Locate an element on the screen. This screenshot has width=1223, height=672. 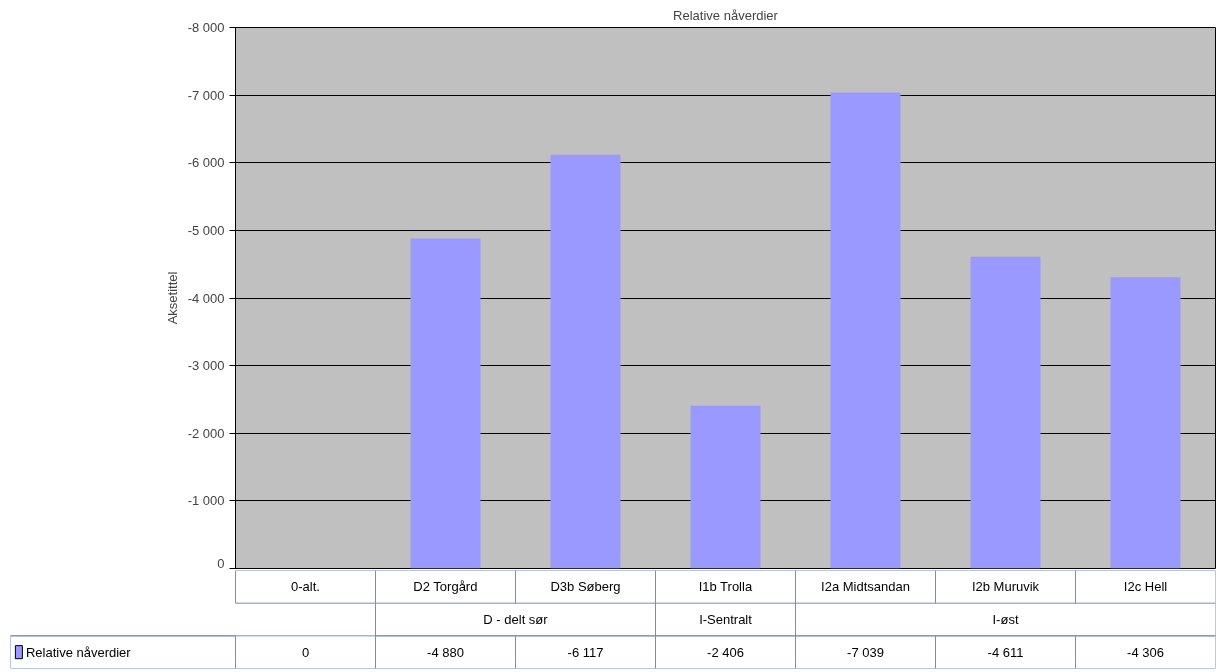
data-label: 0 is located at coordinates (305, 652).